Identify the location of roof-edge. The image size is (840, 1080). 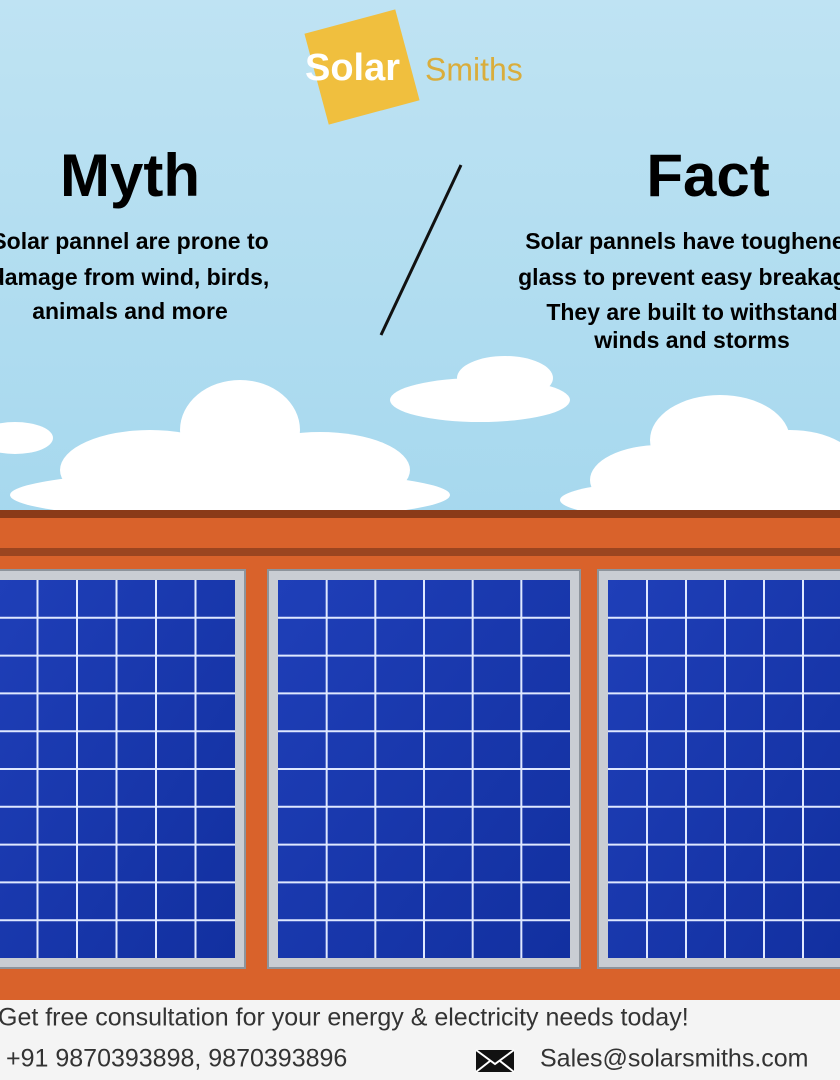
(420, 514).